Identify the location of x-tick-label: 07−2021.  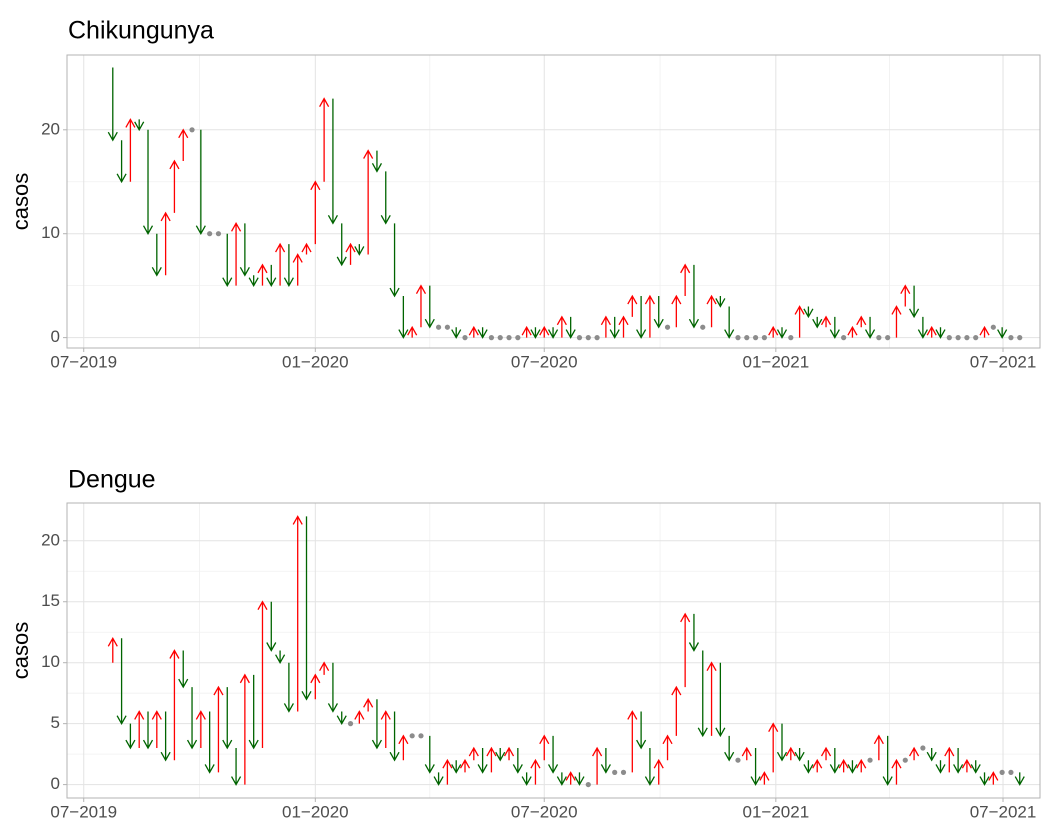
(1003, 361).